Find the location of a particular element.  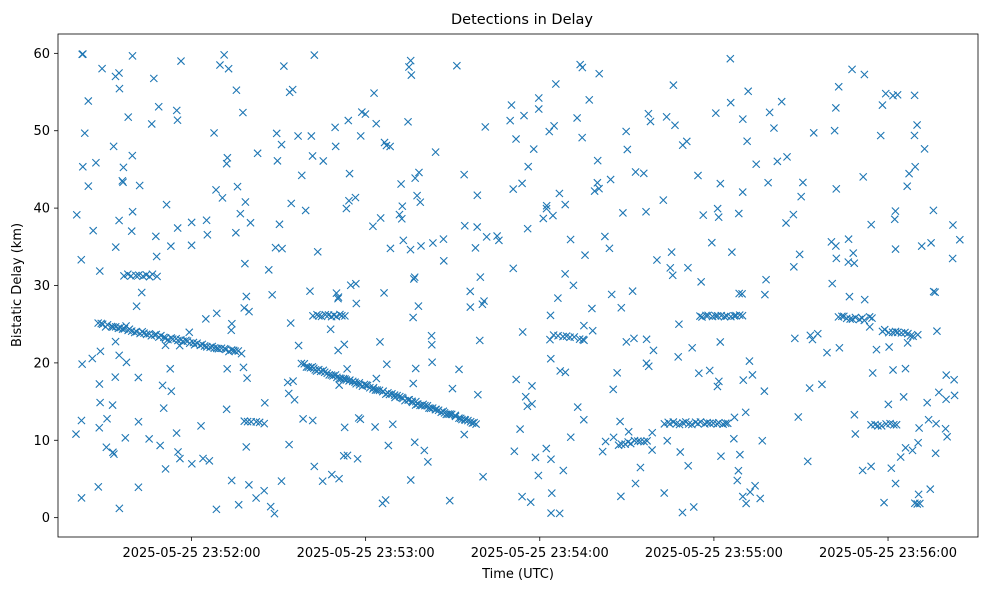

y-tick-label: 20 is located at coordinates (41, 363).